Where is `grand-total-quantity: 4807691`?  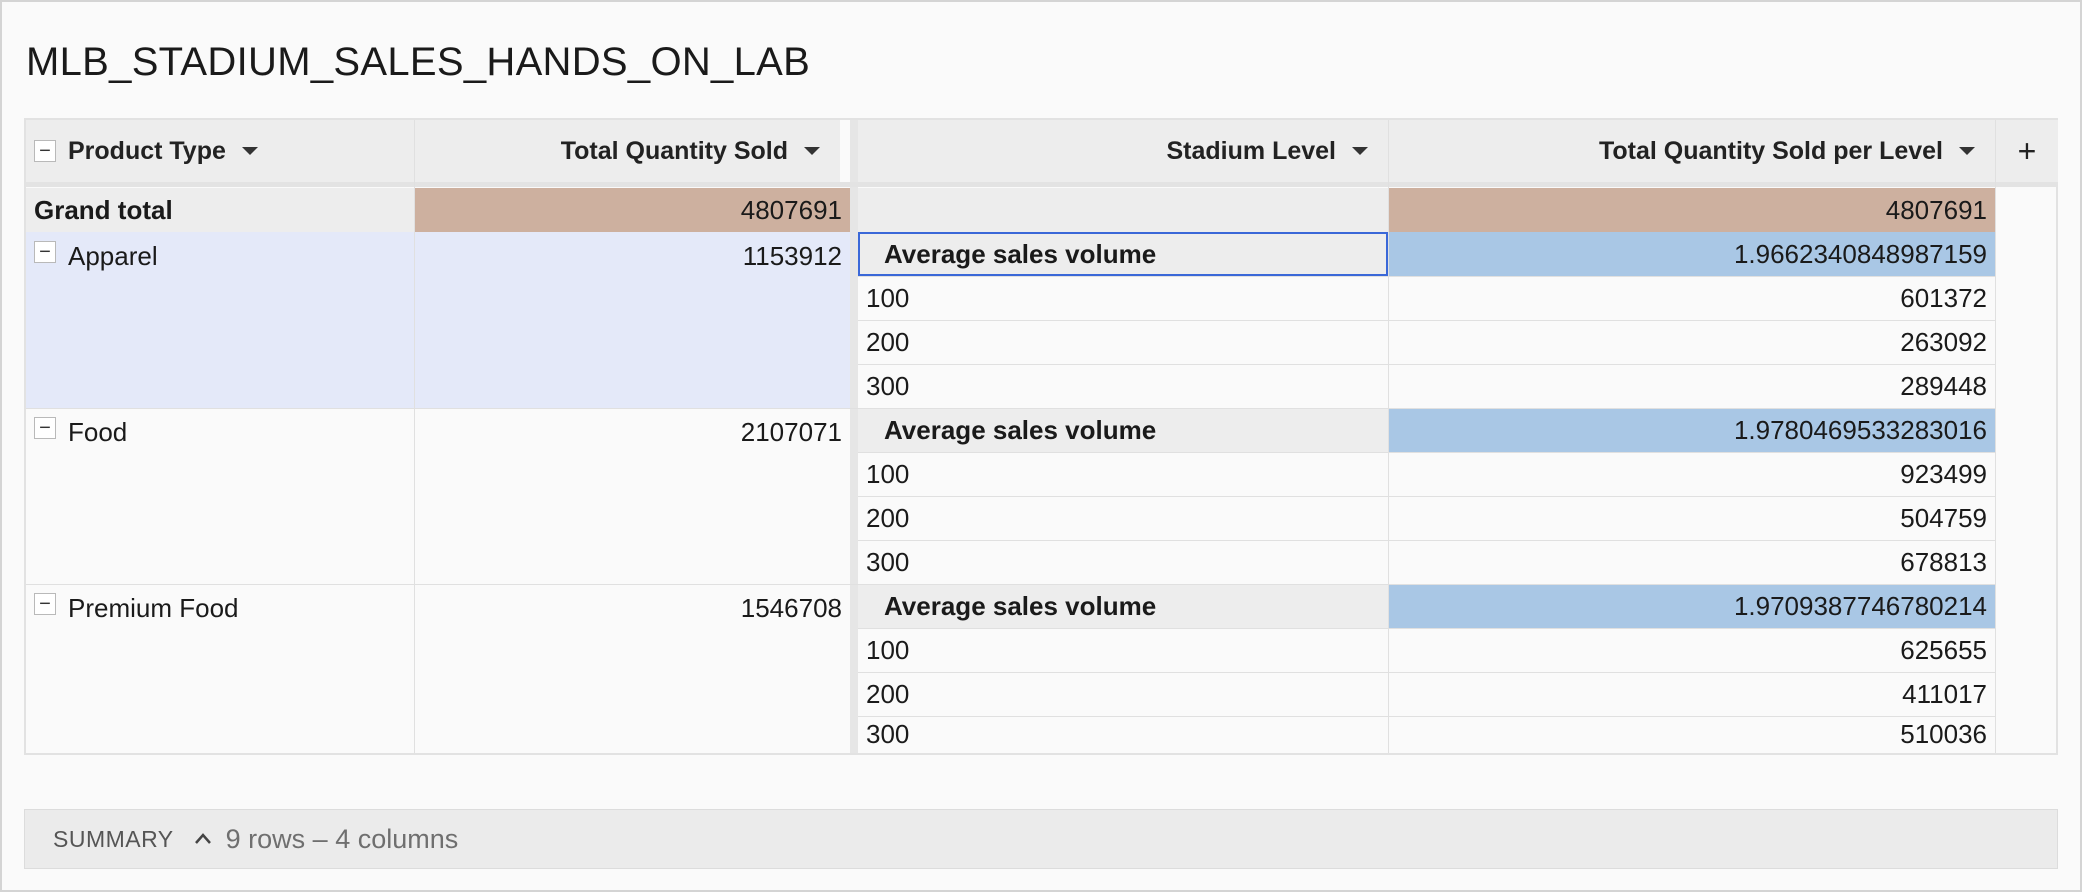
grand-total-quantity: 4807691 is located at coordinates (632, 210).